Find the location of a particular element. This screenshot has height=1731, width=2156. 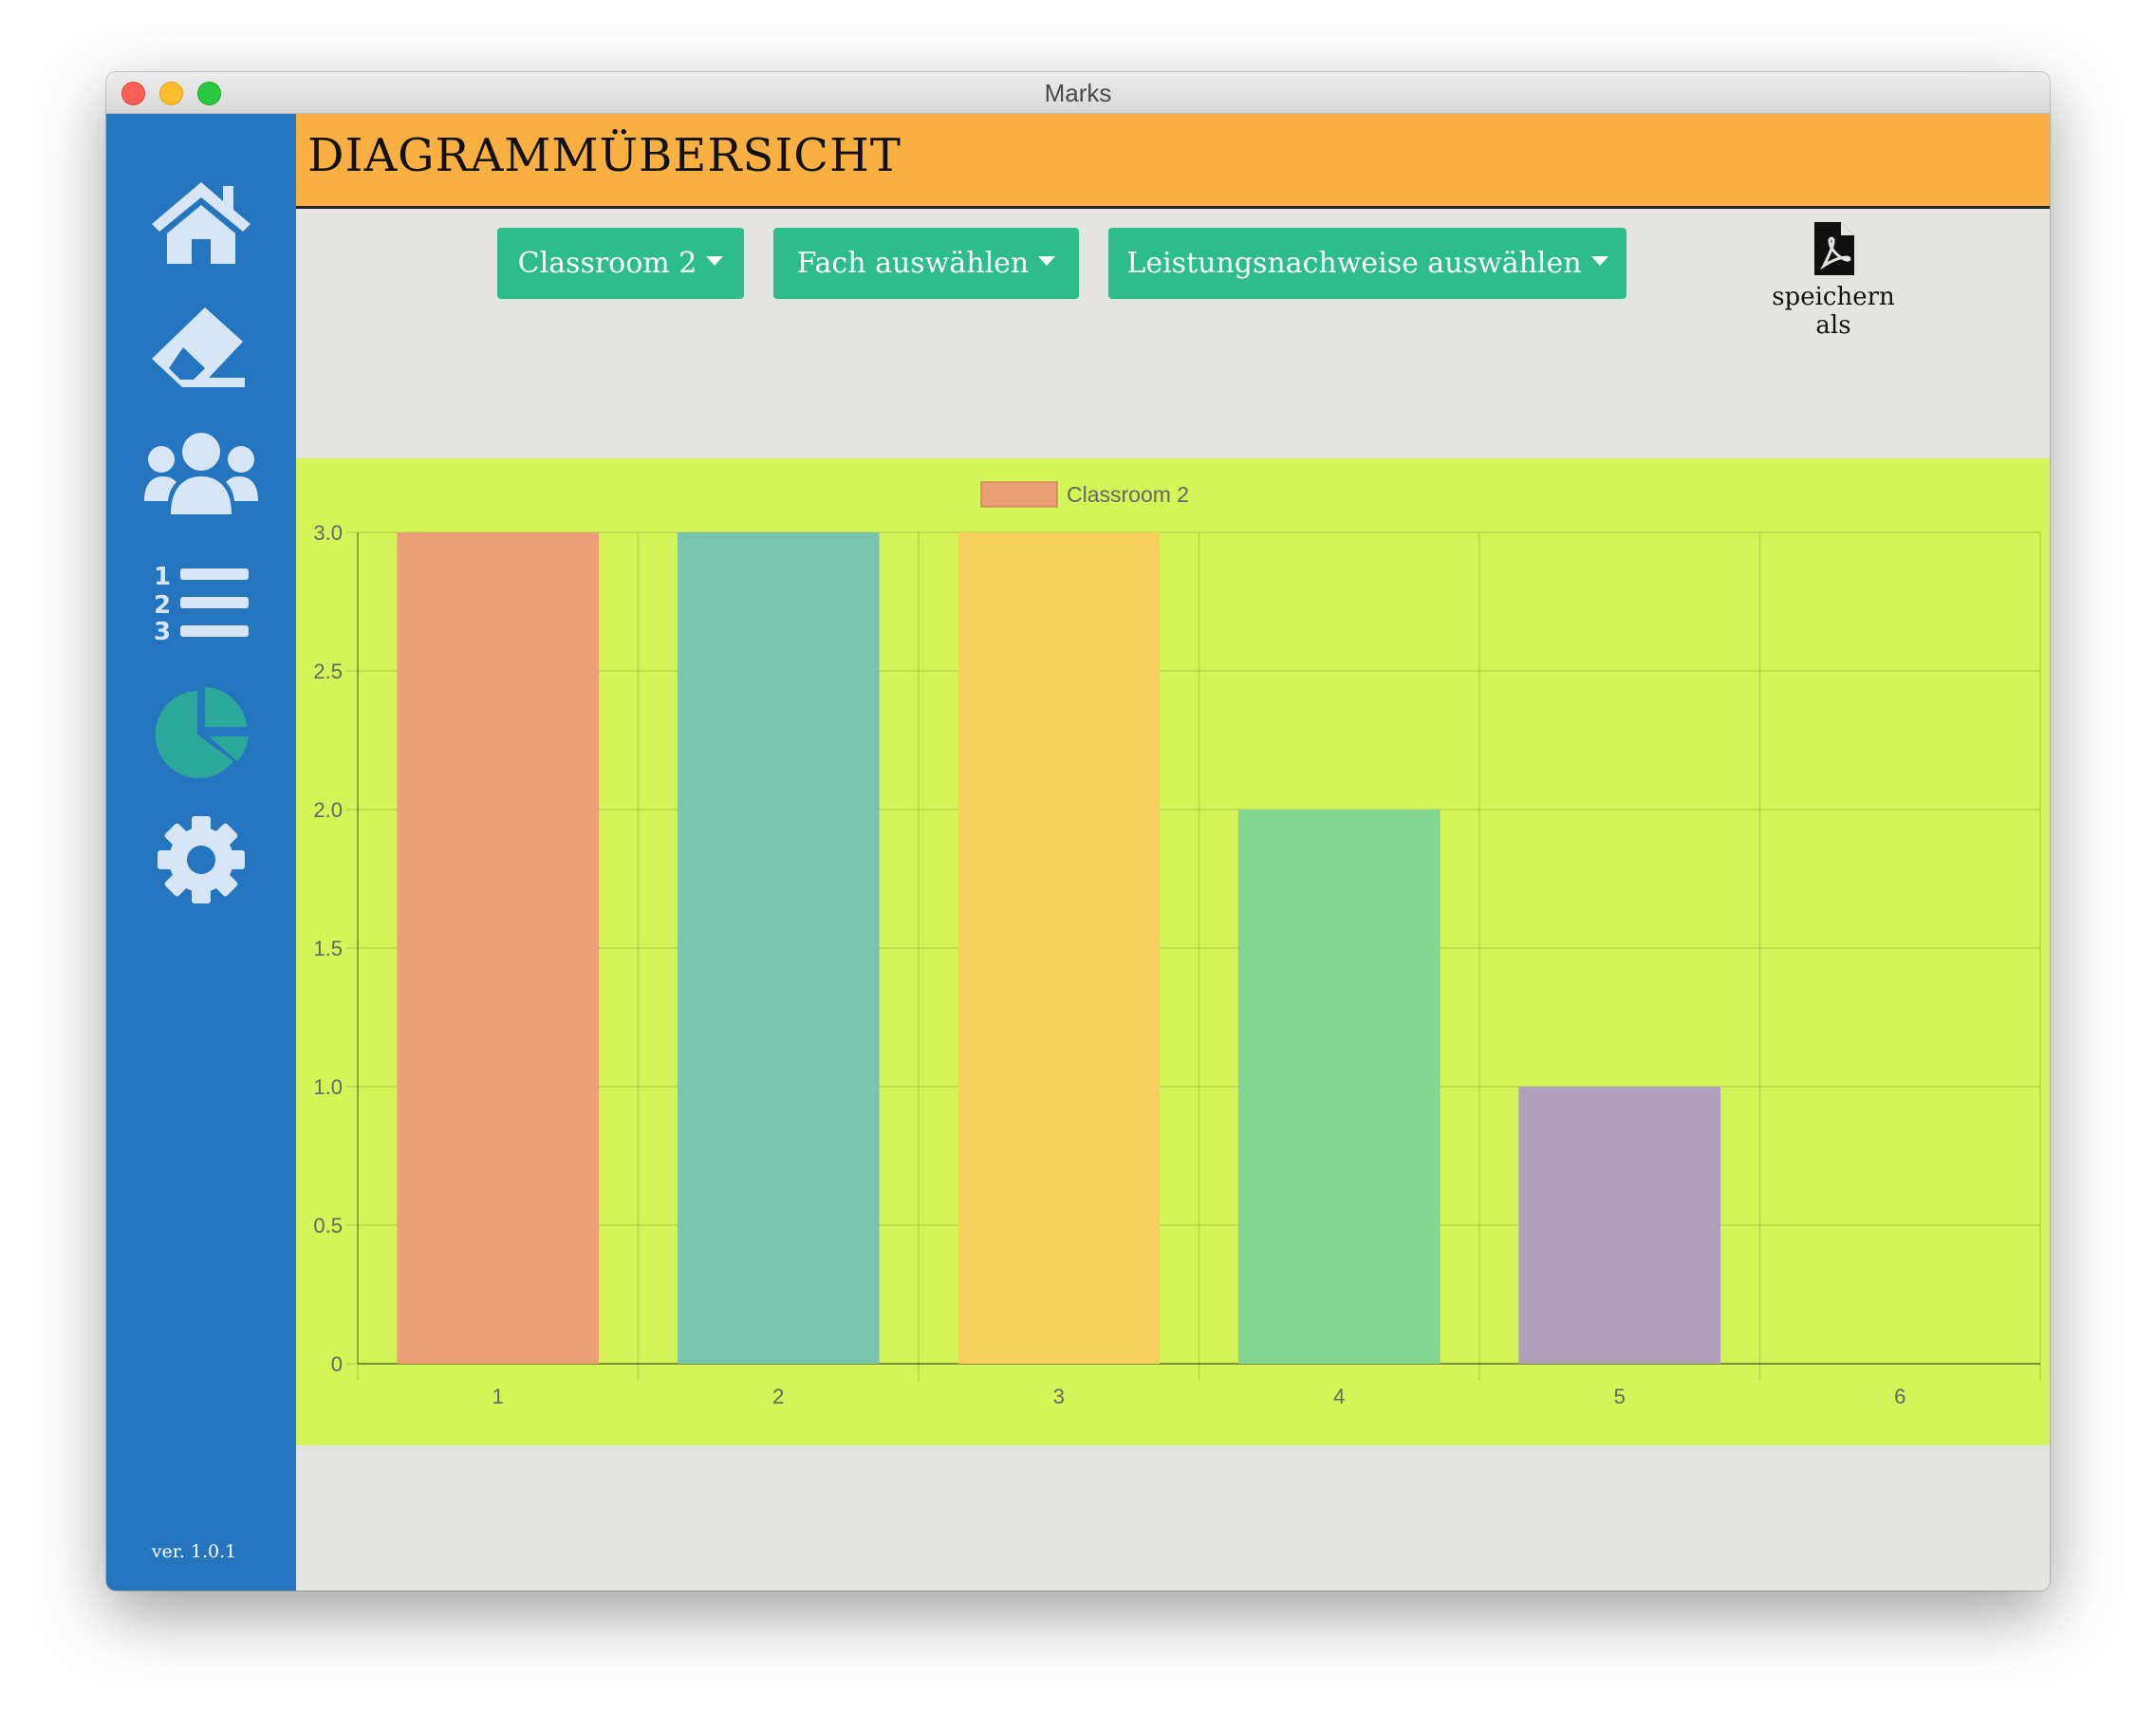

subject-dropdown: Fach auswählen is located at coordinates (926, 263).